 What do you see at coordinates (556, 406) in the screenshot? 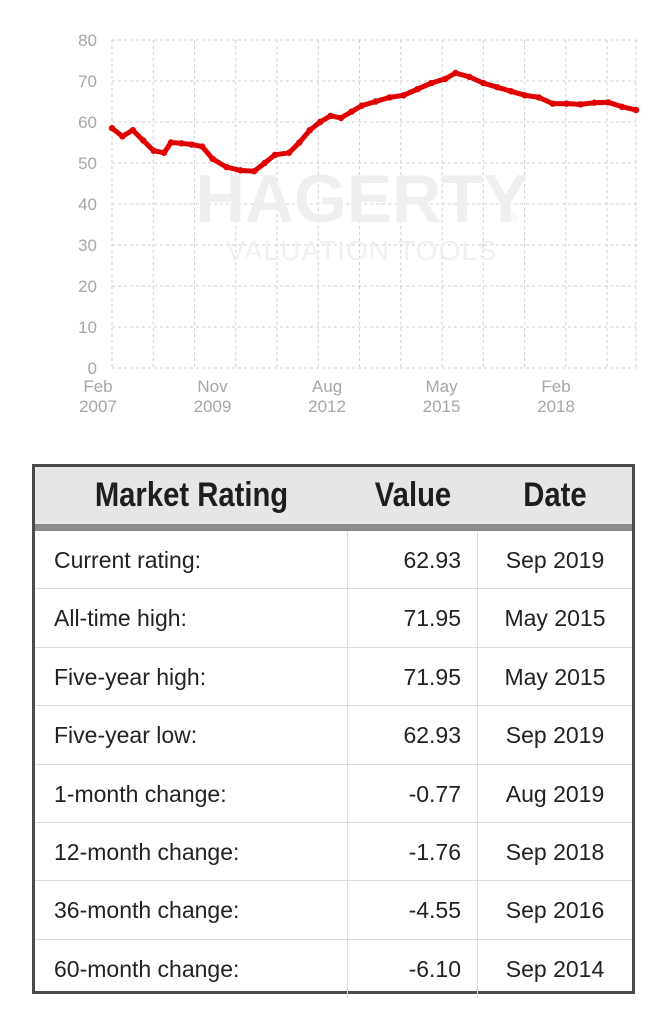
I see `x-tick-year: 2018` at bounding box center [556, 406].